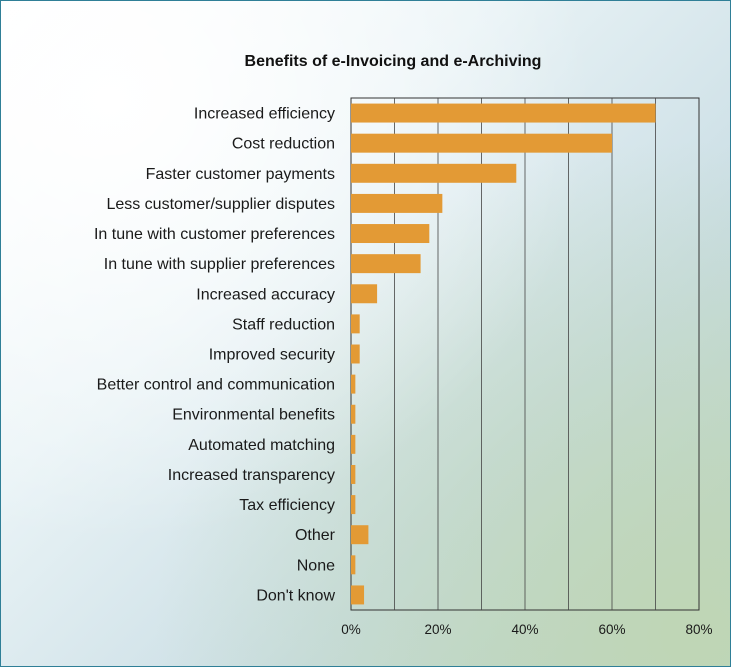 This screenshot has height=667, width=731. I want to click on category-label: None, so click(316, 565).